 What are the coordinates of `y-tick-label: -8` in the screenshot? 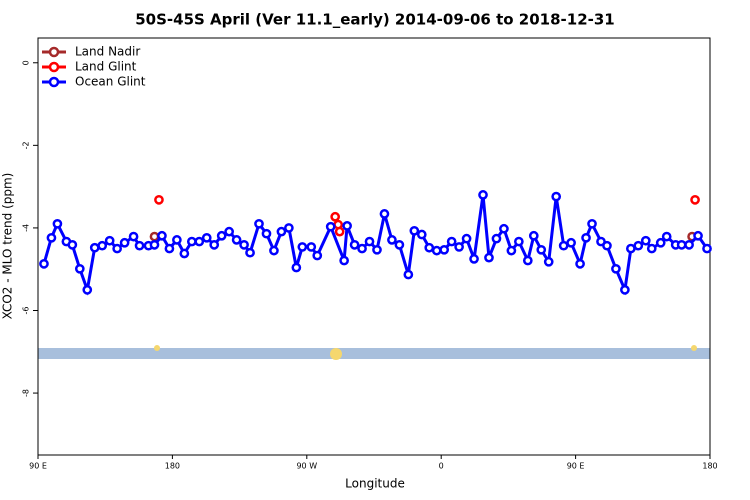 It's located at (26, 393).